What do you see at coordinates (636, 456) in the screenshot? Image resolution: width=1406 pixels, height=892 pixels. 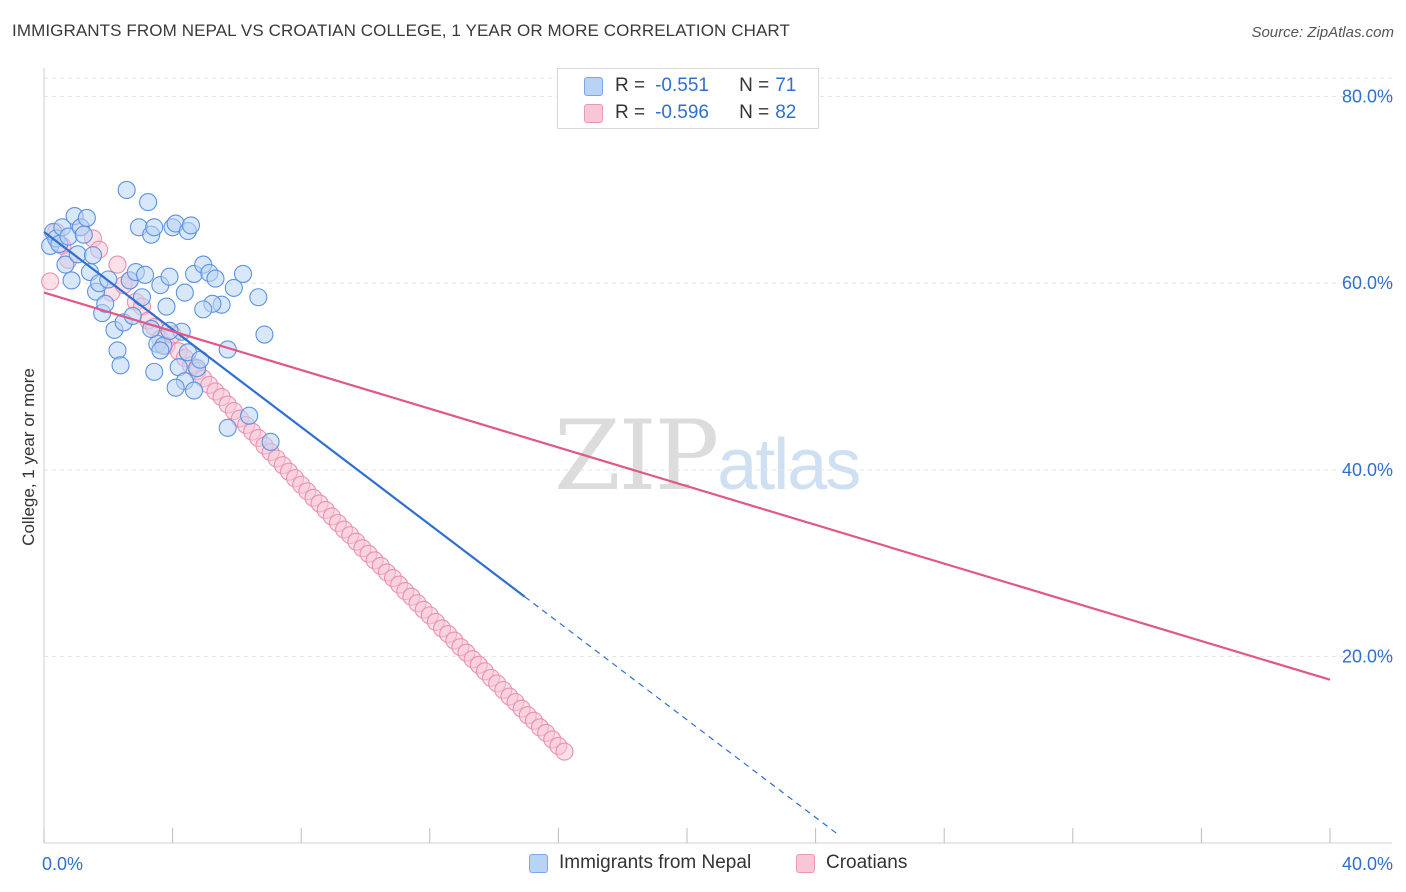 I see `watermark-zip: ZIP` at bounding box center [636, 456].